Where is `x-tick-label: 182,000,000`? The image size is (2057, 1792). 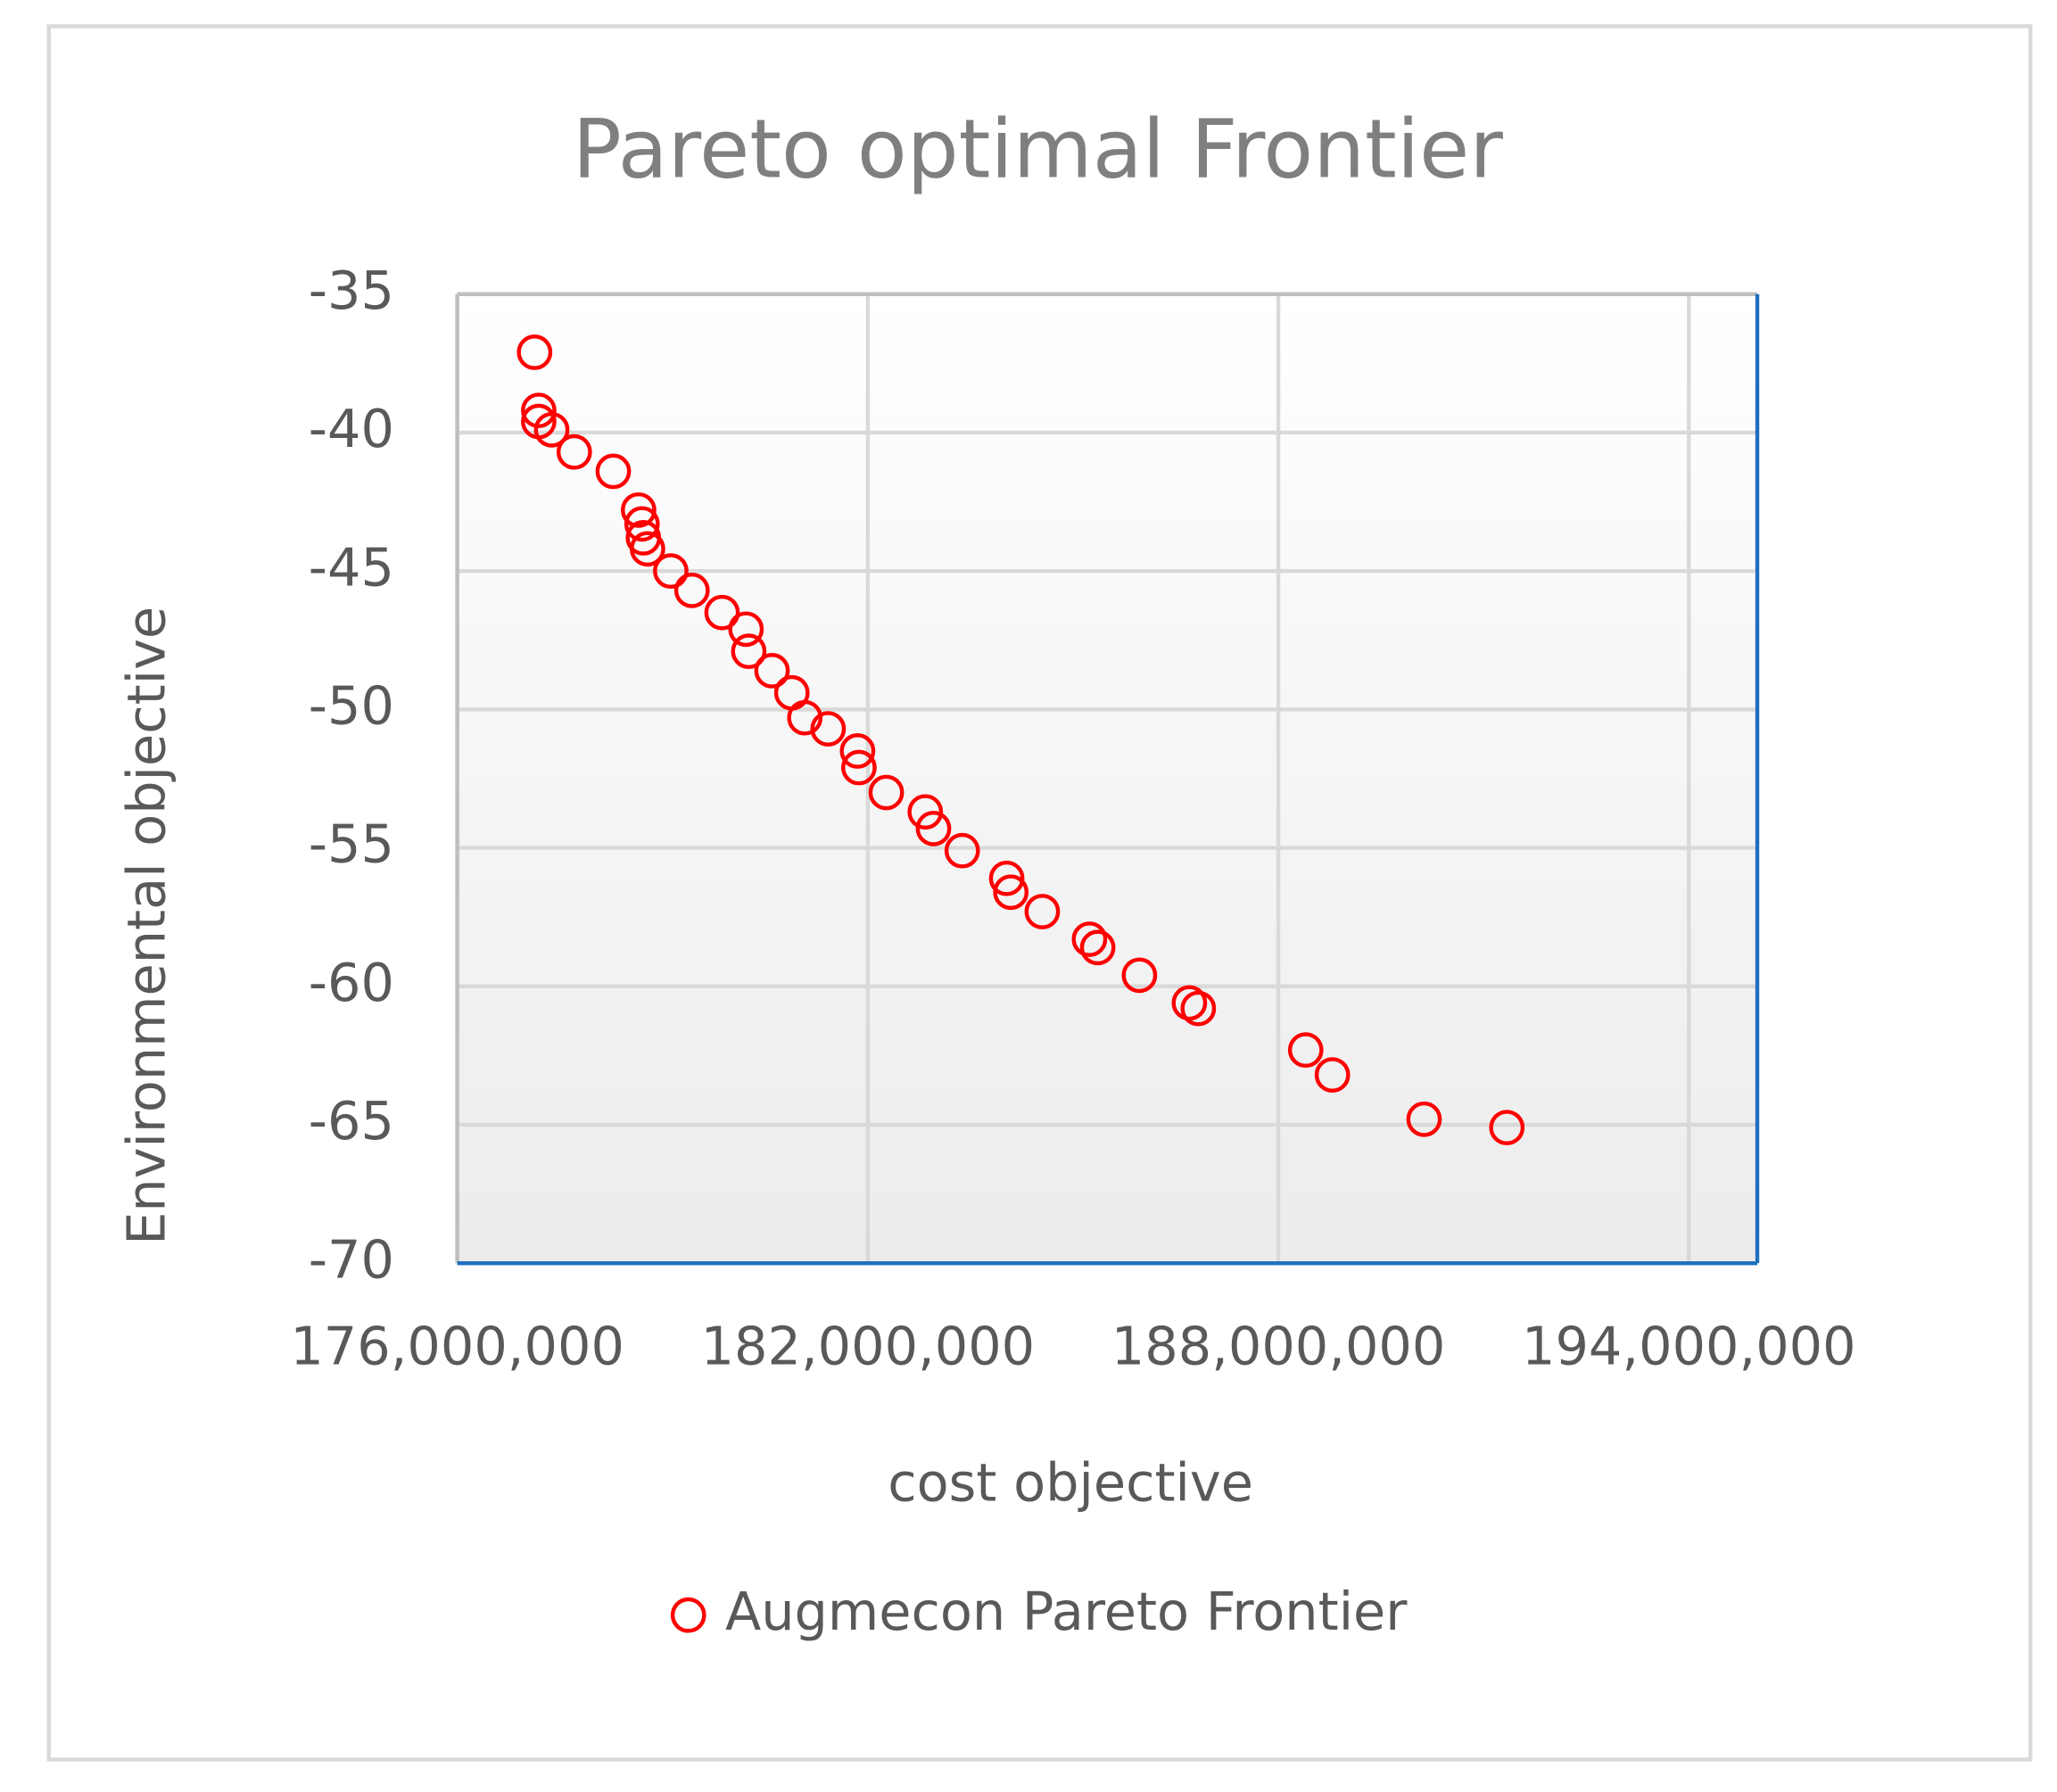 x-tick-label: 182,000,000 is located at coordinates (869, 1345).